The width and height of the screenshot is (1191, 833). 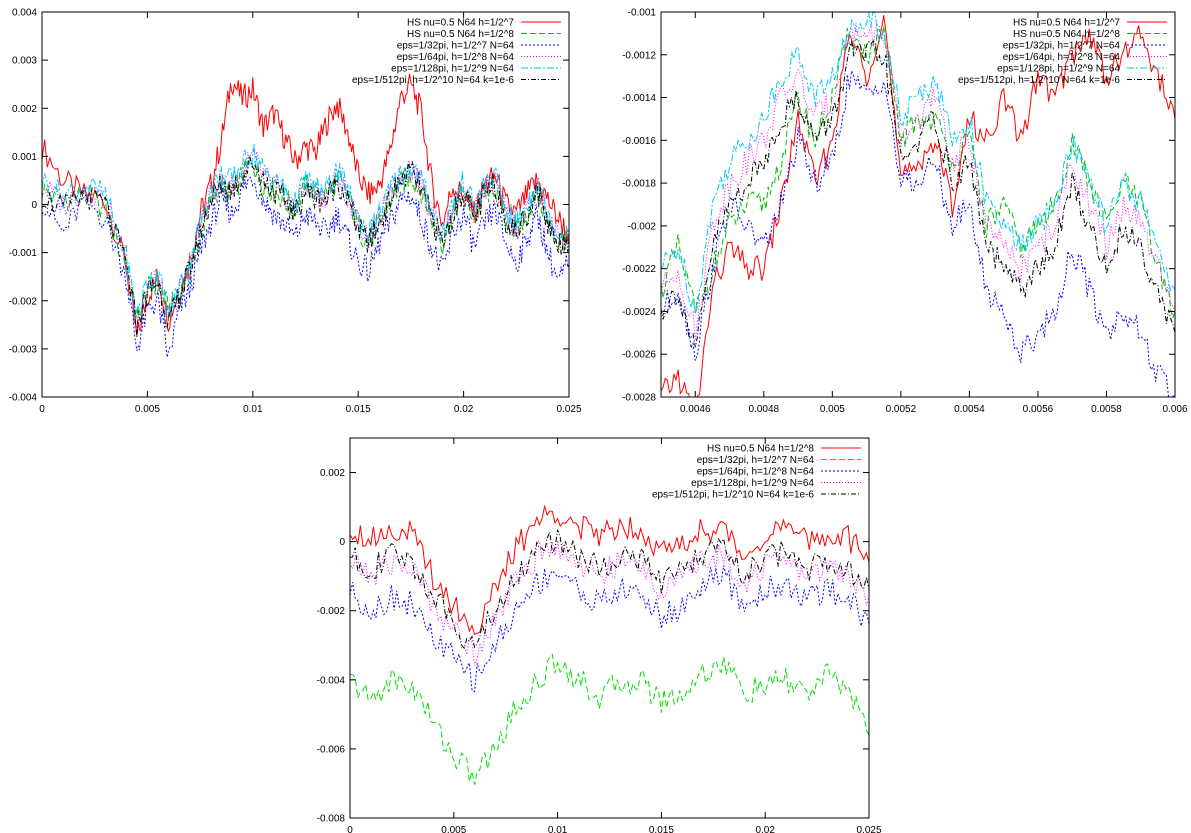 I want to click on y-tick-label: 0.003, so click(x=24, y=61).